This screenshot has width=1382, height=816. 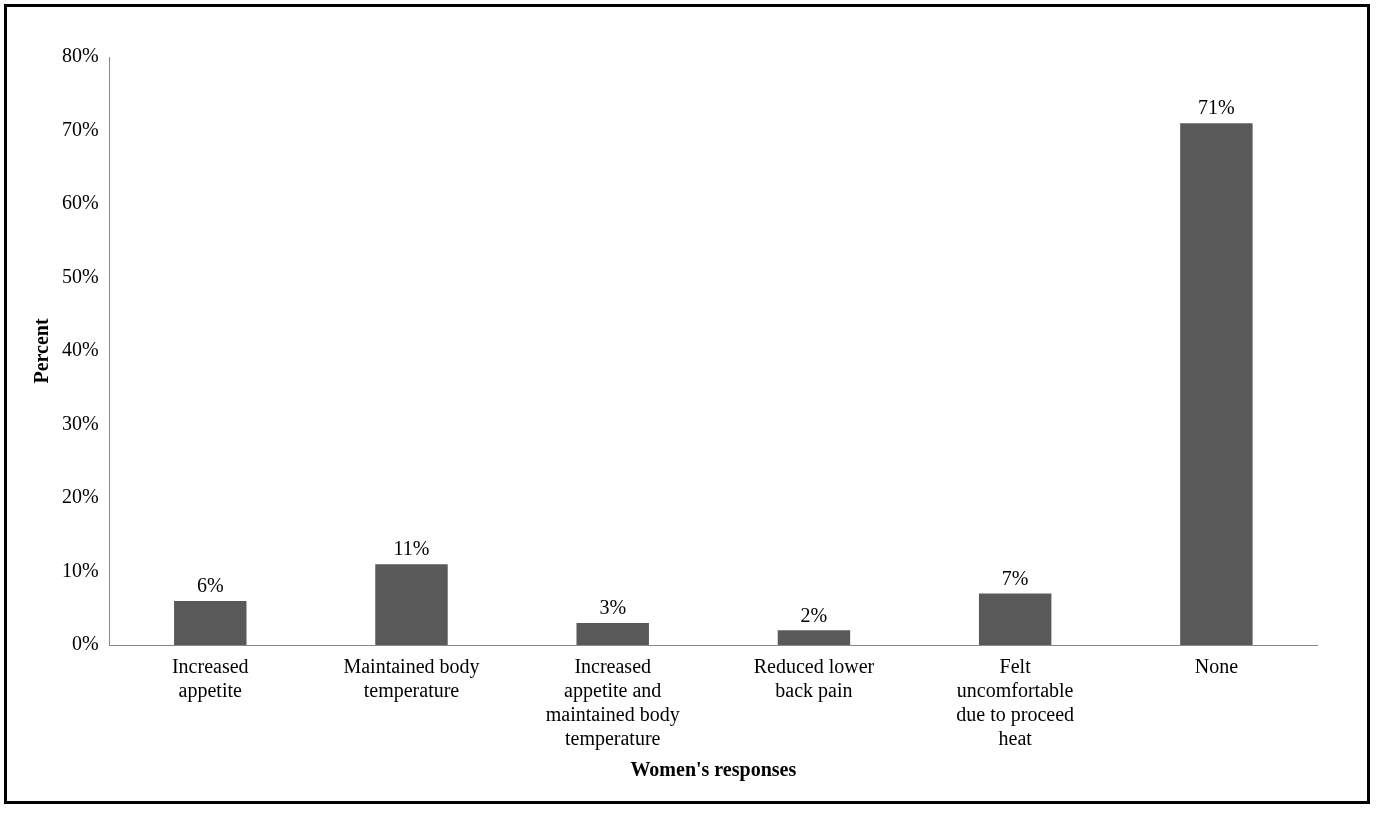 I want to click on y-tick-label: 80%, so click(x=80, y=55).